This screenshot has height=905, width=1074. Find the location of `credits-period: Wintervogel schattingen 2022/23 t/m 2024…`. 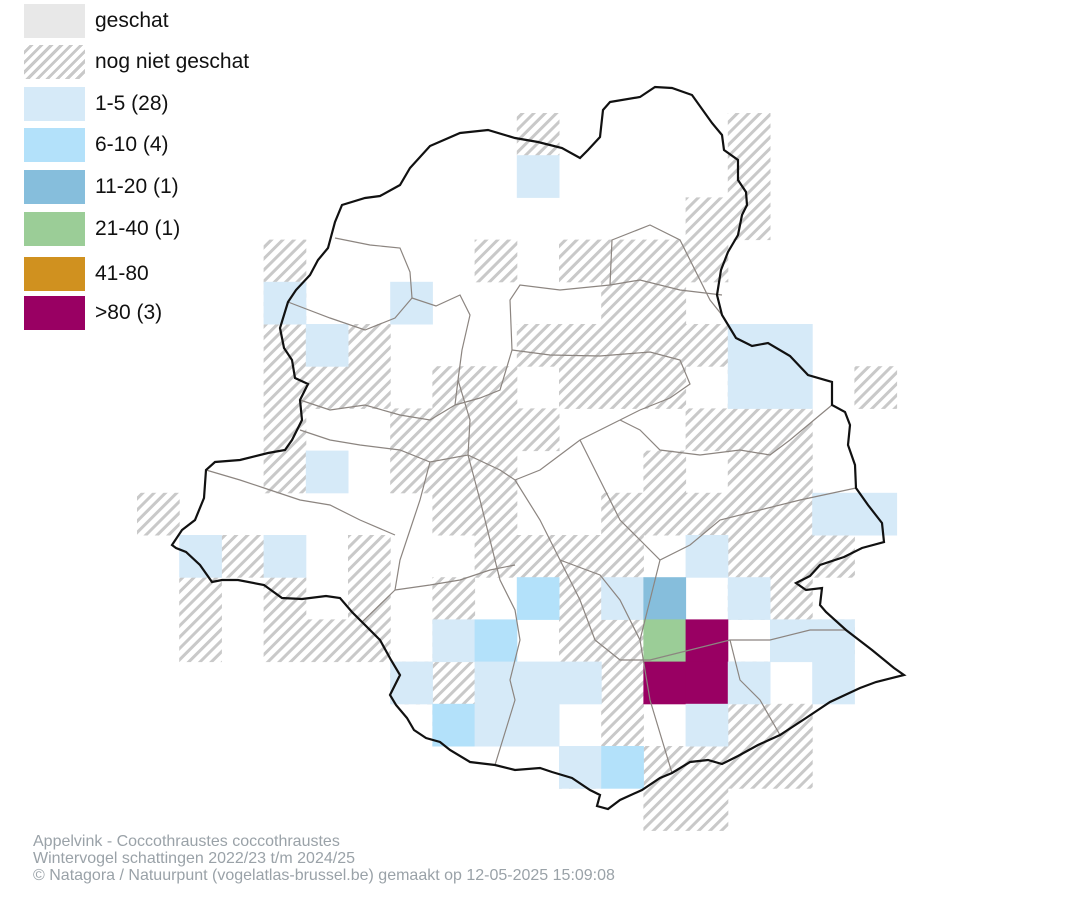

credits-period: Wintervogel schattingen 2022/23 t/m 2024… is located at coordinates (194, 858).